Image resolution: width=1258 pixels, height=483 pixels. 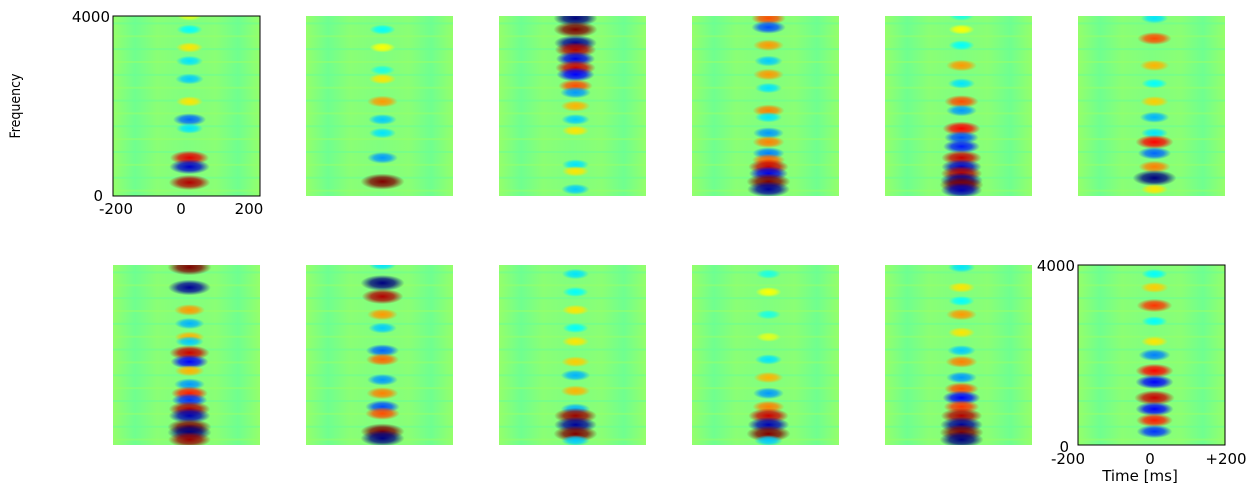 What do you see at coordinates (181, 209) in the screenshot?
I see `xtick-label-center: 0` at bounding box center [181, 209].